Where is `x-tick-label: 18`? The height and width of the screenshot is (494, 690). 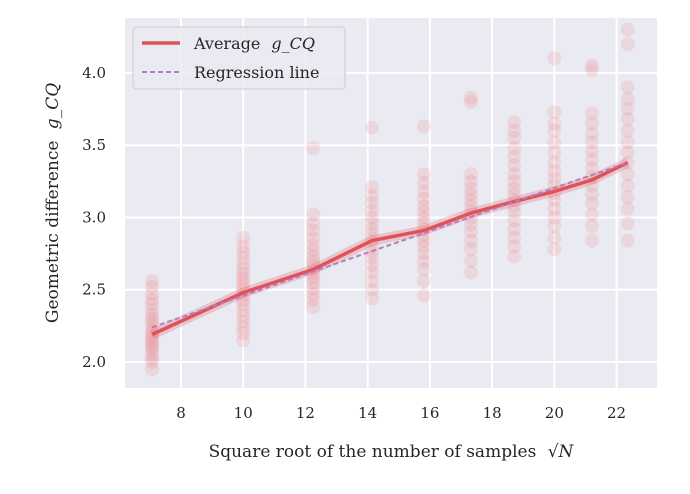 x-tick-label: 18 is located at coordinates (492, 413).